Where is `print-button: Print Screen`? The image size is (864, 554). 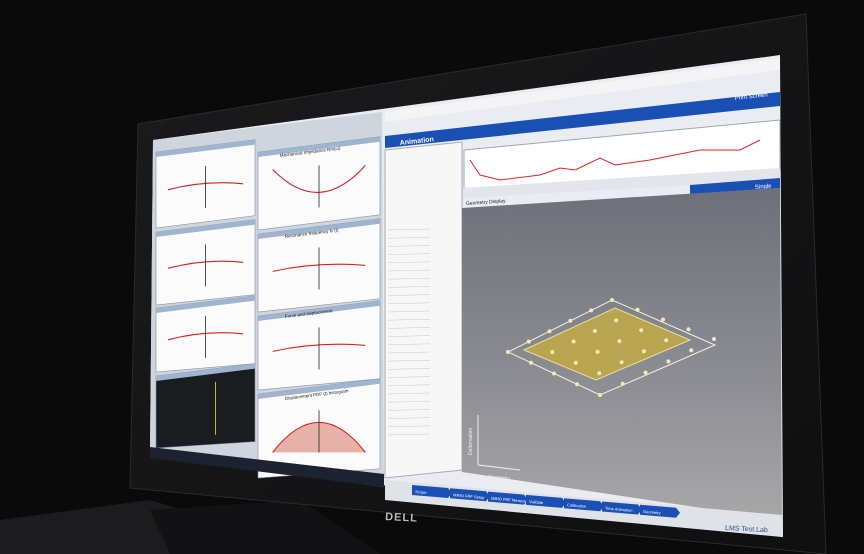
print-button: Print Screen is located at coordinates (751, 97).